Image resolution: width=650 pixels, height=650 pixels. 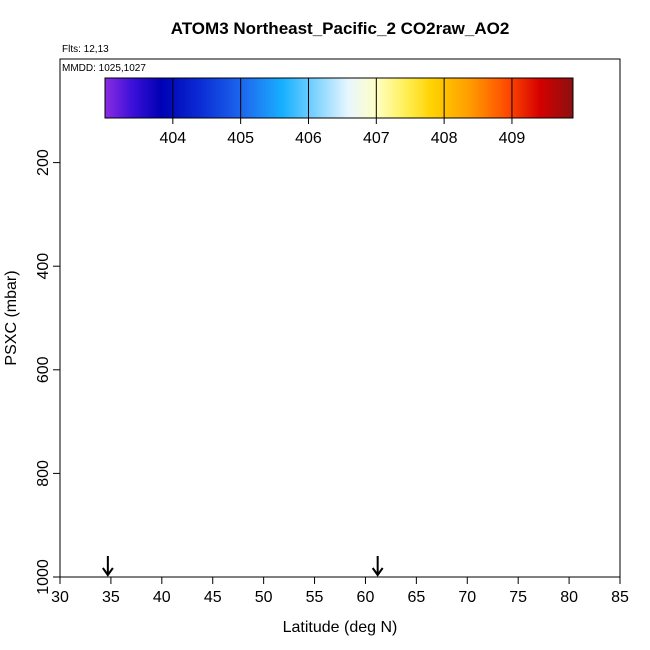 I want to click on colorbar-tick-label-3: 407, so click(x=376, y=138).